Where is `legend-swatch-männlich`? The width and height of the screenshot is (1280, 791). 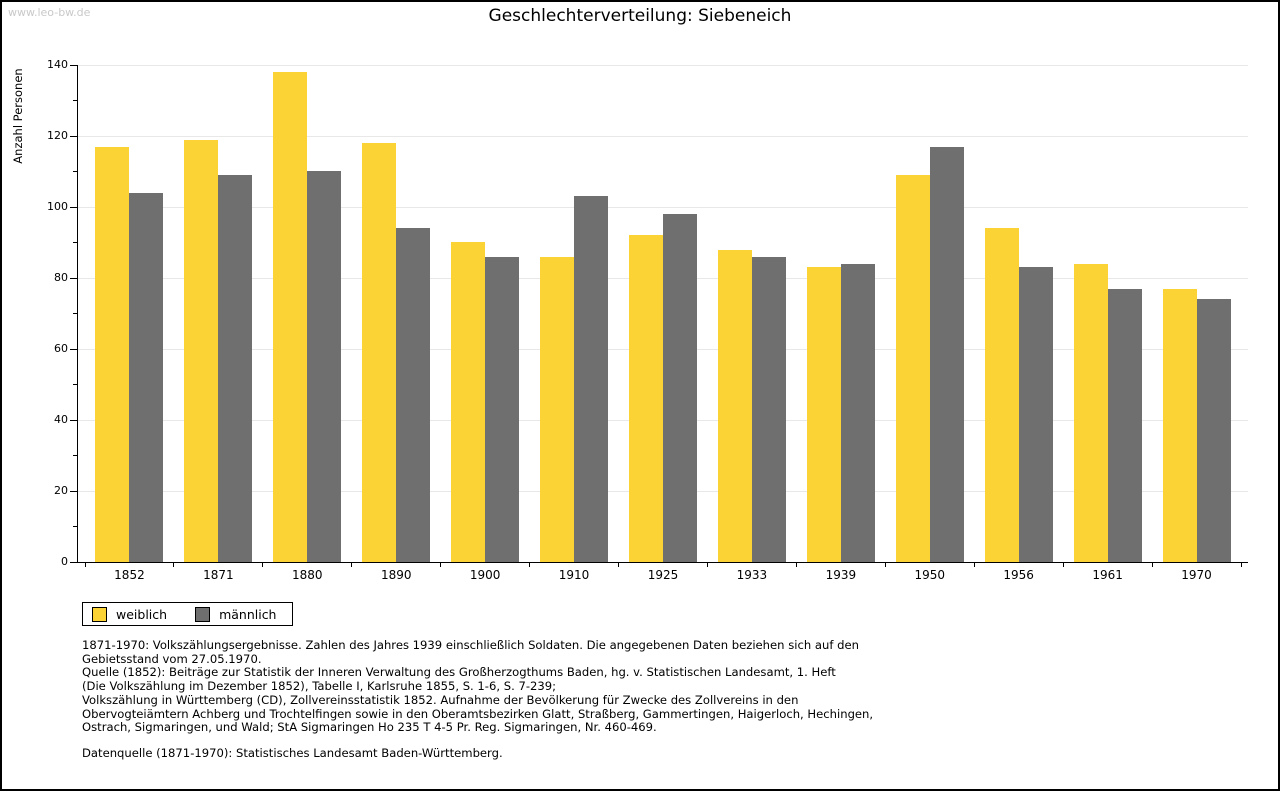
legend-swatch-männlich is located at coordinates (203, 614).